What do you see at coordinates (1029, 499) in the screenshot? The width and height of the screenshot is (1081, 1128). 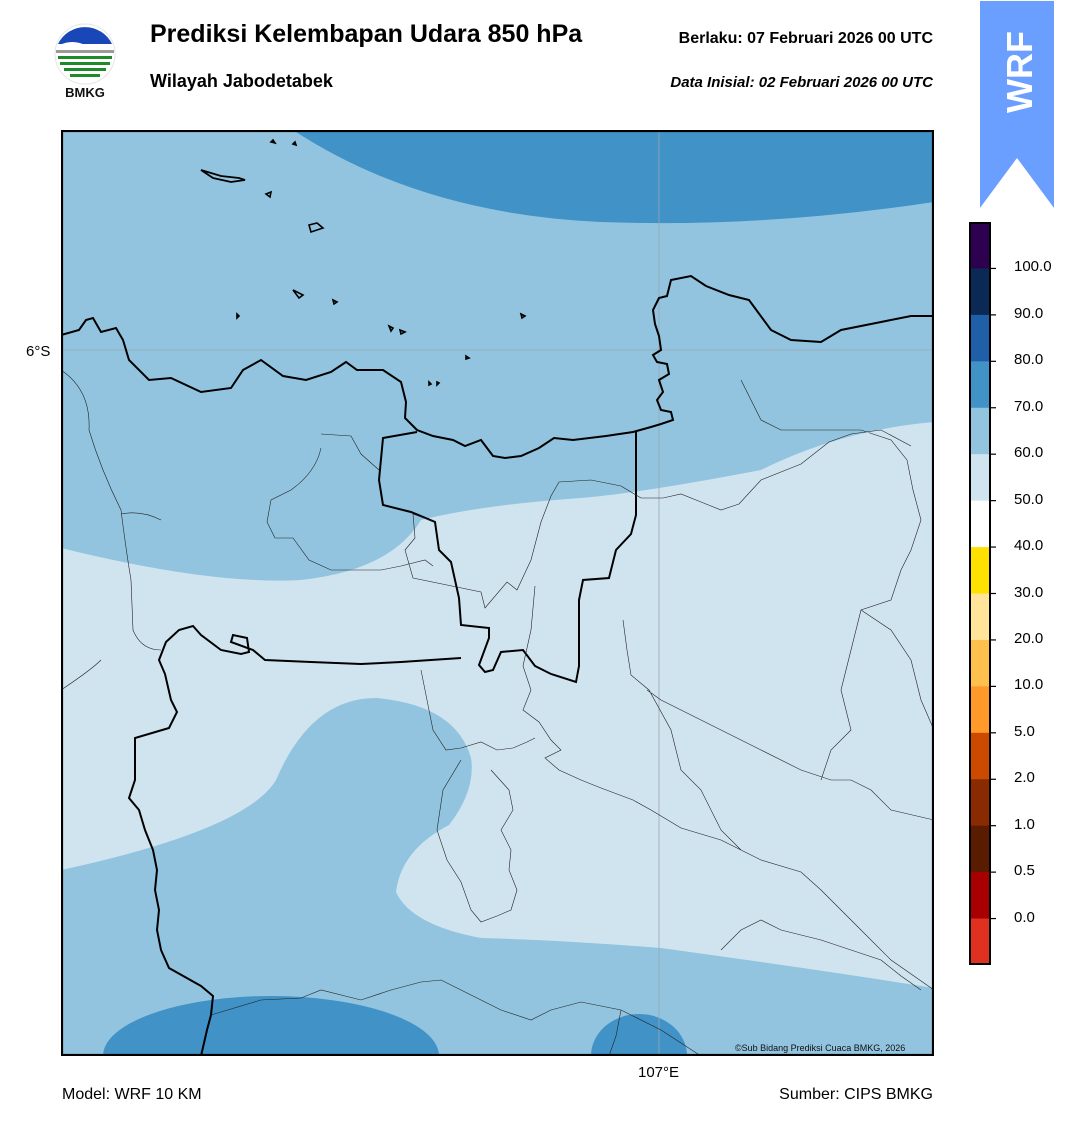 I see `colorbar-label: 50.0` at bounding box center [1029, 499].